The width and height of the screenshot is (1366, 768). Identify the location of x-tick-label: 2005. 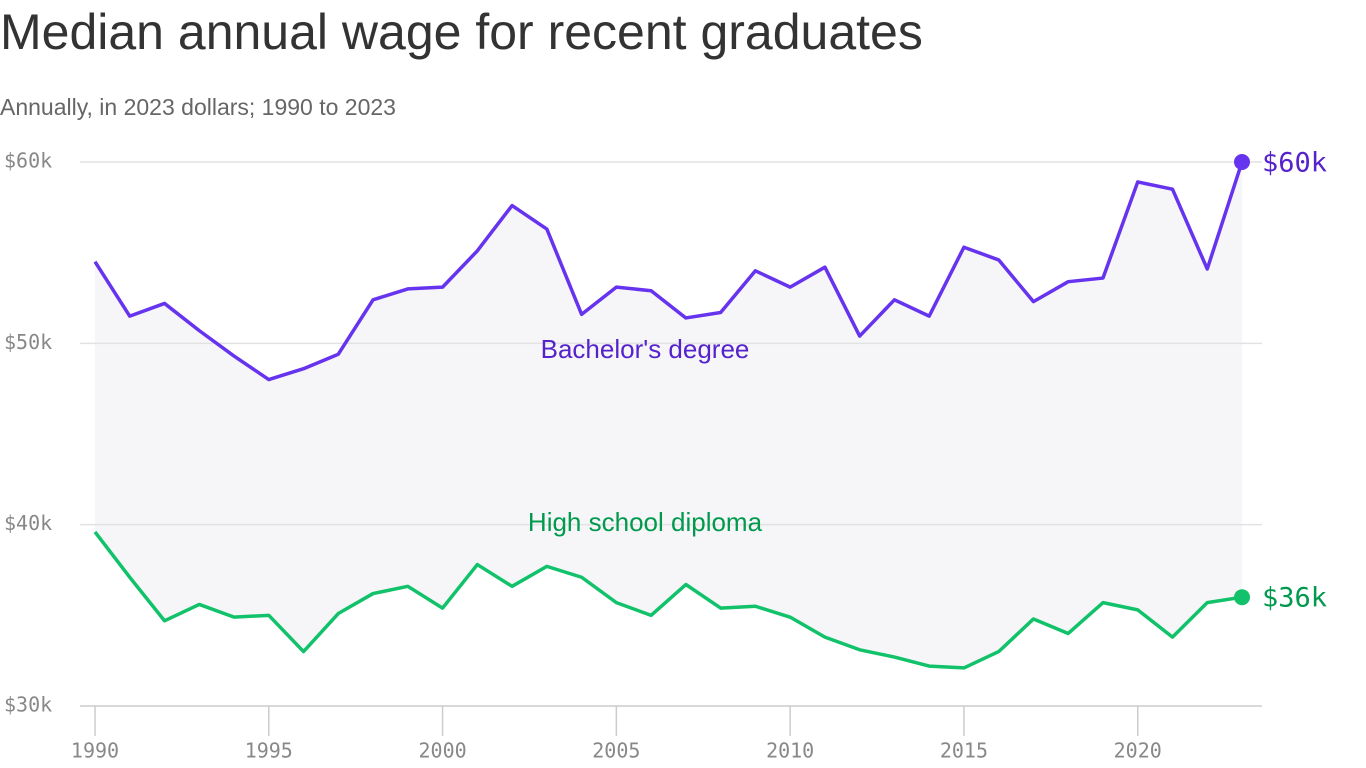
(616, 751).